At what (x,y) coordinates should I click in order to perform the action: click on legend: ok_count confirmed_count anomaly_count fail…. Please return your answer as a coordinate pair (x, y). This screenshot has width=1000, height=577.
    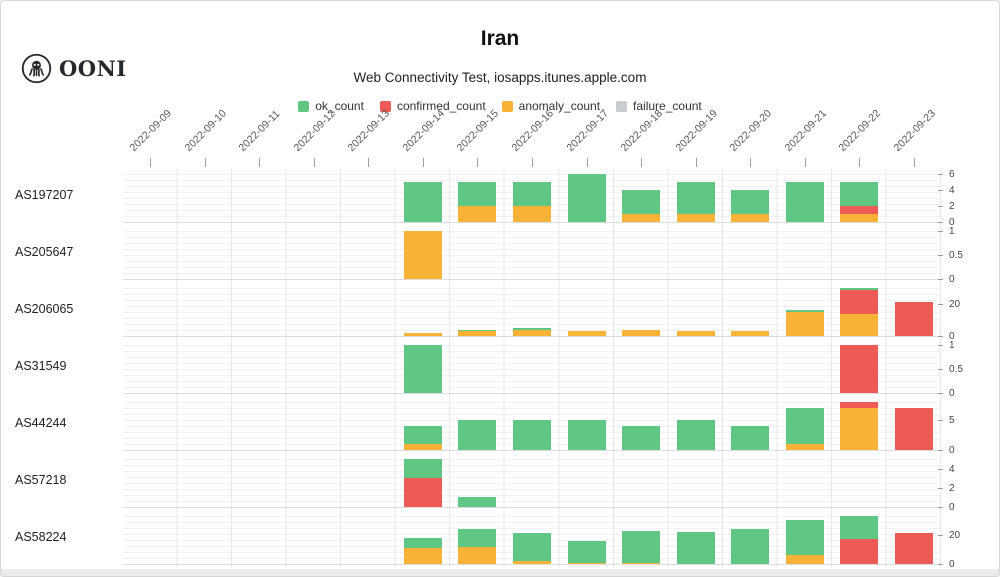
    Looking at the image, I should click on (500, 106).